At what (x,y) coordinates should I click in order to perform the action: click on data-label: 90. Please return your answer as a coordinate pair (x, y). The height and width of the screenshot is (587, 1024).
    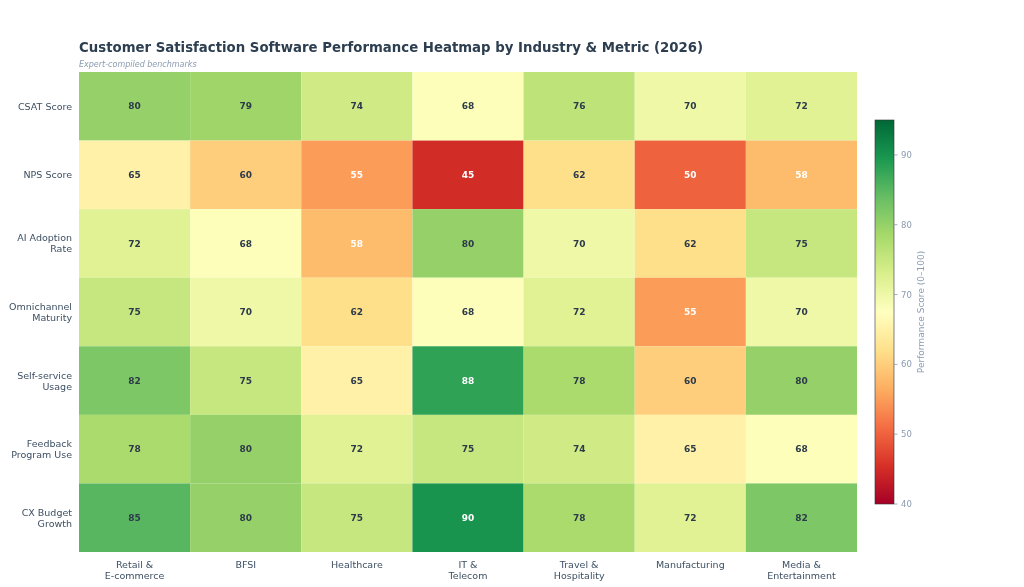
    Looking at the image, I should click on (468, 517).